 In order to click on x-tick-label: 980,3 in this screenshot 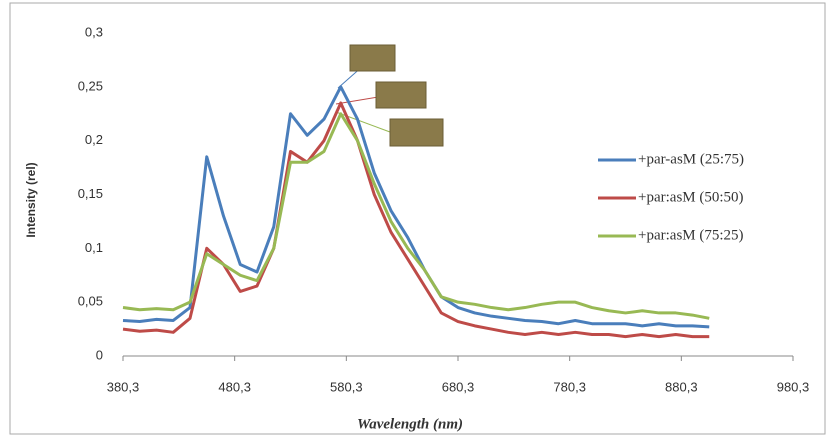, I will do `click(793, 386)`.